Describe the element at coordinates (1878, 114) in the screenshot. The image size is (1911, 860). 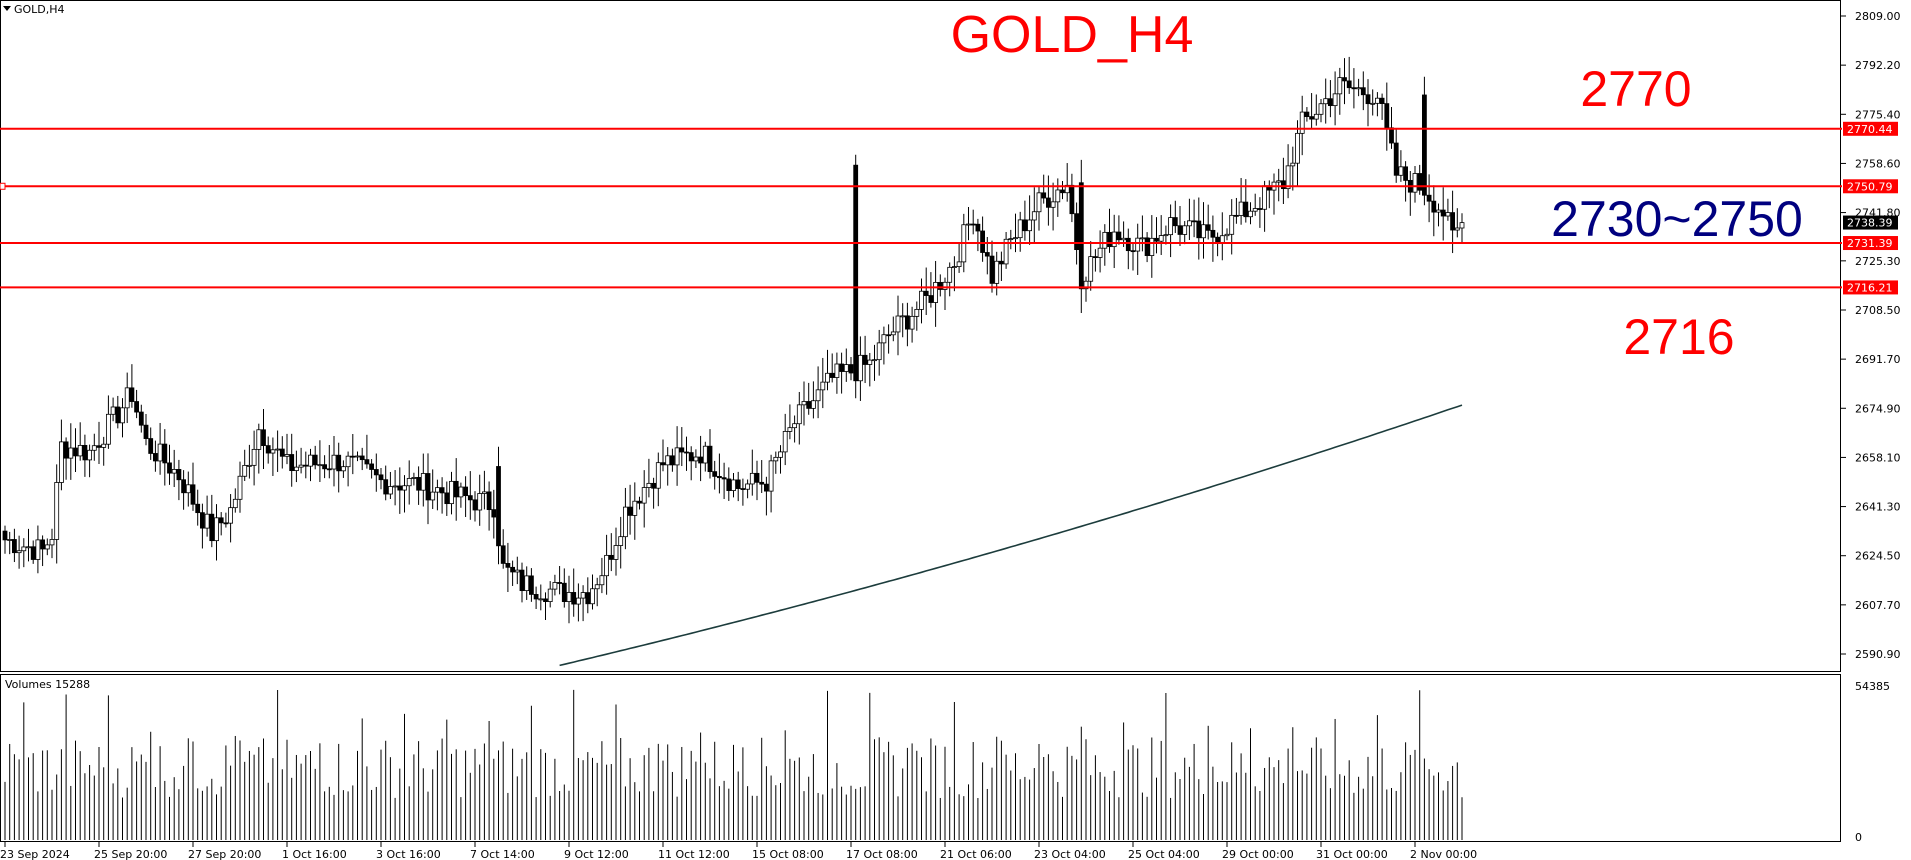
I see `price-tick-label: 2775.40` at that location.